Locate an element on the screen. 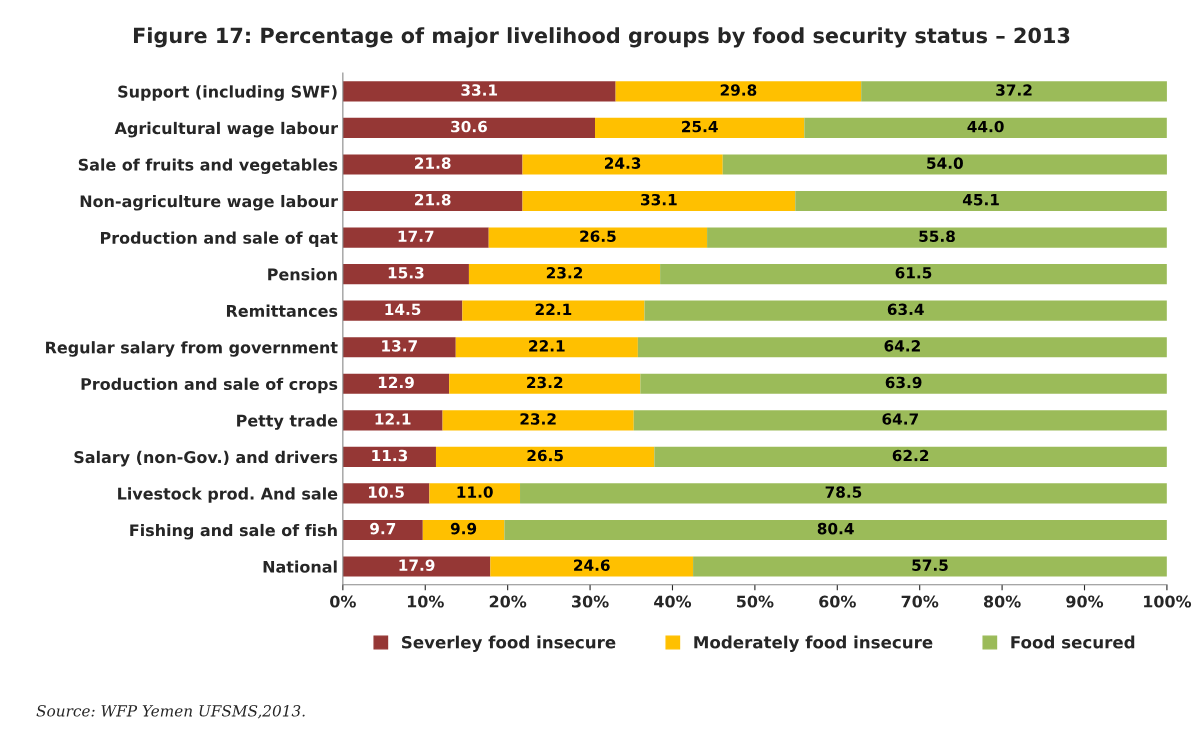 The image size is (1203, 731). chart-title: Figure 17: Percentage of major livelihood groups by food security status – 2013 is located at coordinates (601, 37).